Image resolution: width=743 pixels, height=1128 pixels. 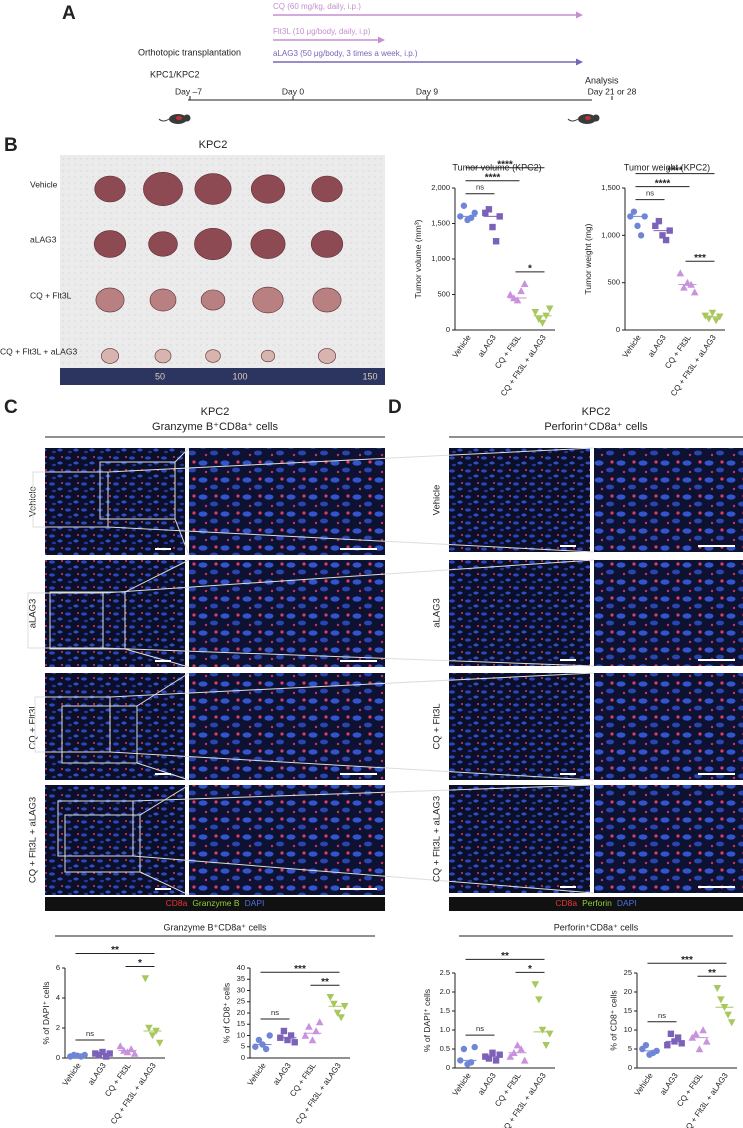 I want to click on y-axis-label: Tumor volume (mm³), so click(x=418, y=258).